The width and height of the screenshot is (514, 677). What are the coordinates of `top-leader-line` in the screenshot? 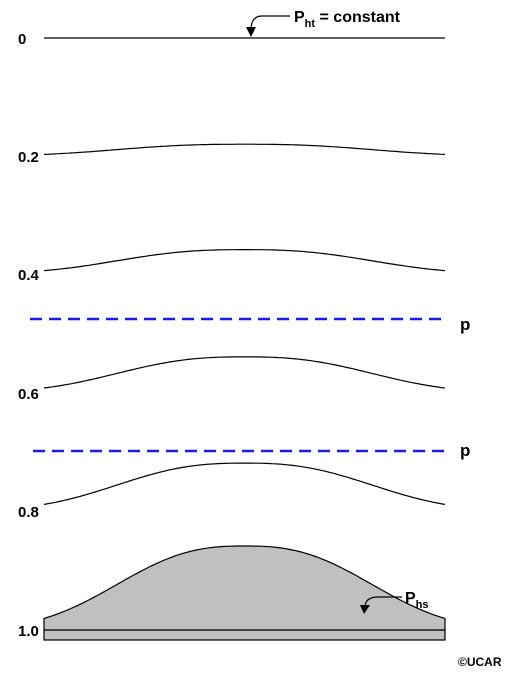 It's located at (270, 22).